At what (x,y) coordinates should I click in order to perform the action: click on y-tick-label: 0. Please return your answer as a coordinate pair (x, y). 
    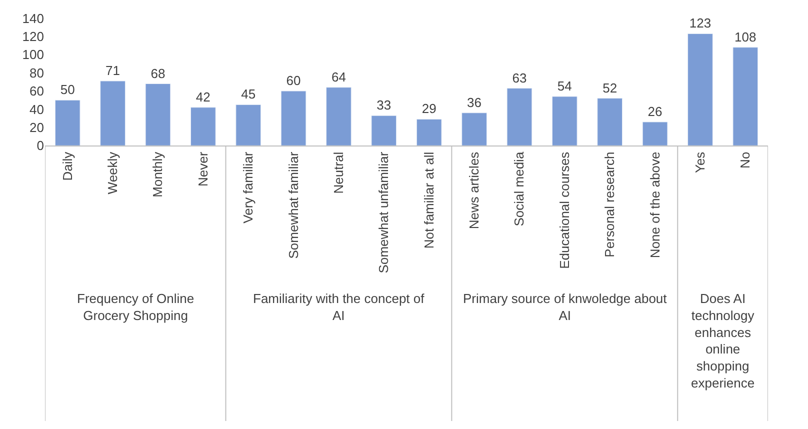
    Looking at the image, I should click on (40, 146).